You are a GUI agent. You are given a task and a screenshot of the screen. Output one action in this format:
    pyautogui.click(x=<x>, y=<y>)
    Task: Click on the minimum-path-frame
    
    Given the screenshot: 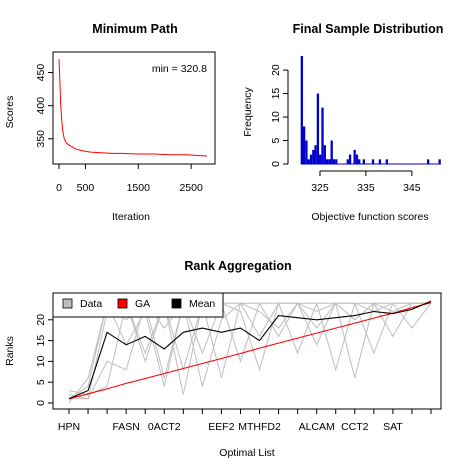 What is the action you would take?
    pyautogui.click(x=134, y=108)
    